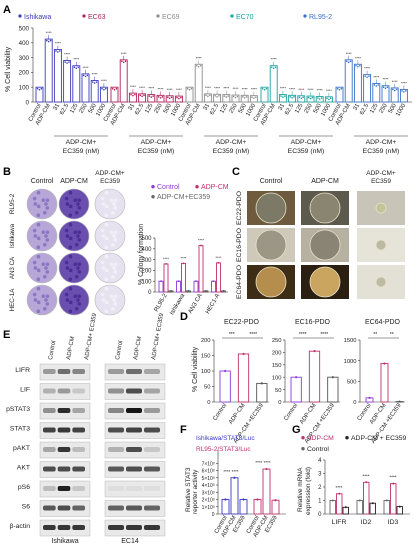 The width and height of the screenshot is (414, 550). I want to click on f-ytick-label-3: 3×10³, so click(208, 493).